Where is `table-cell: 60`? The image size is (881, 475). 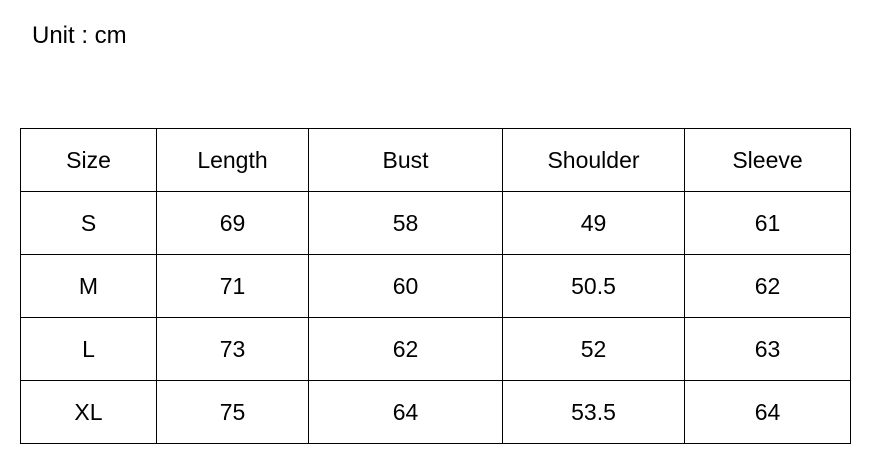 table-cell: 60 is located at coordinates (405, 286).